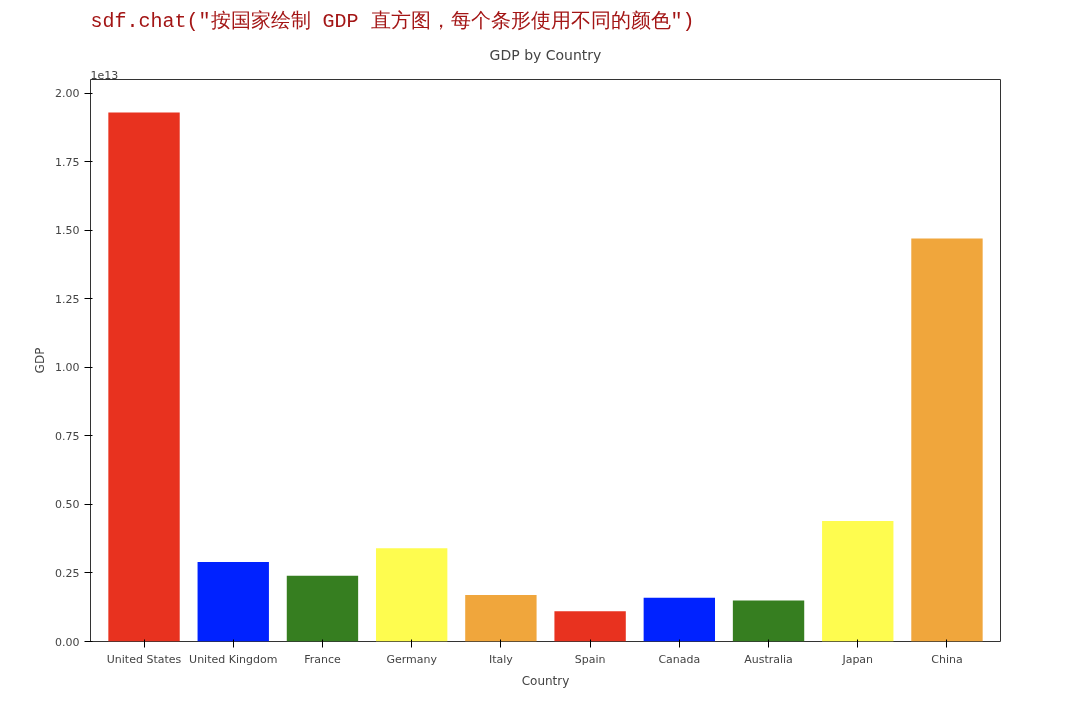 The width and height of the screenshot is (1080, 702). I want to click on y-tick-label: 1.25, so click(67, 299).